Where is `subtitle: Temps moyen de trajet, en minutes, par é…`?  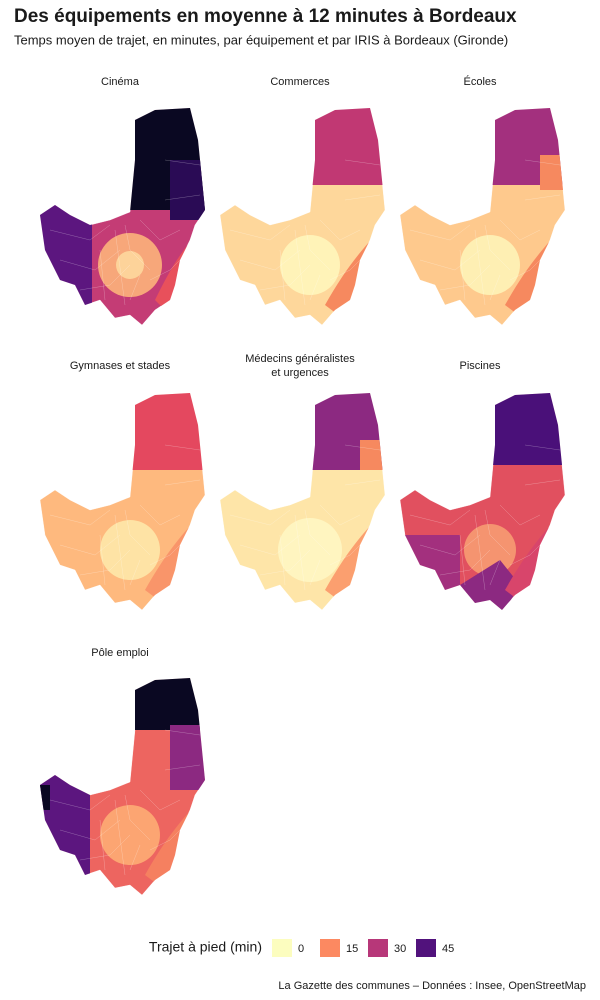 subtitle: Temps moyen de trajet, en minutes, par é… is located at coordinates (261, 39).